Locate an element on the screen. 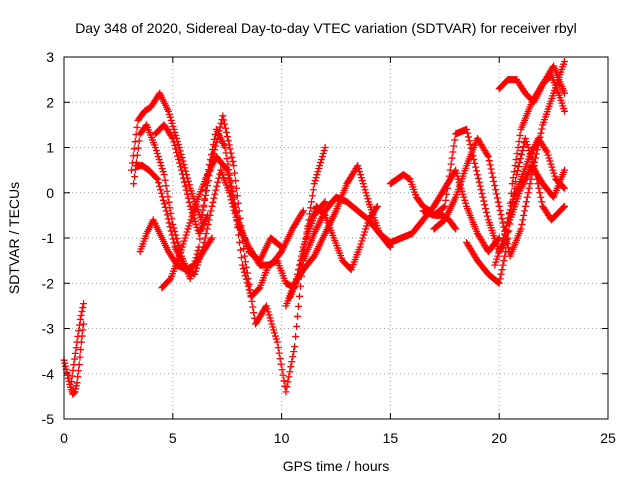  x-tick-label: 15 is located at coordinates (391, 438).